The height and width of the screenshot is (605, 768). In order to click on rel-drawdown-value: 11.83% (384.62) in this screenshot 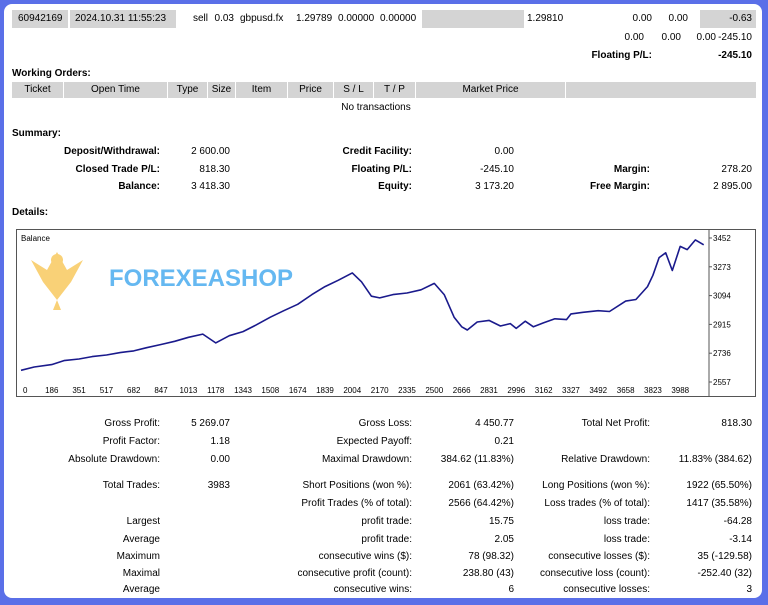, I will do `click(715, 459)`.